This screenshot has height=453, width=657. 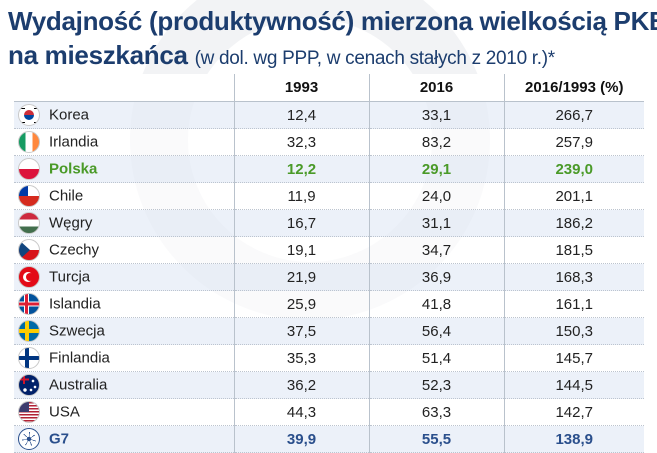 I want to click on table-header-row: 1993 2016 2016/1993 (%), so click(x=329, y=88).